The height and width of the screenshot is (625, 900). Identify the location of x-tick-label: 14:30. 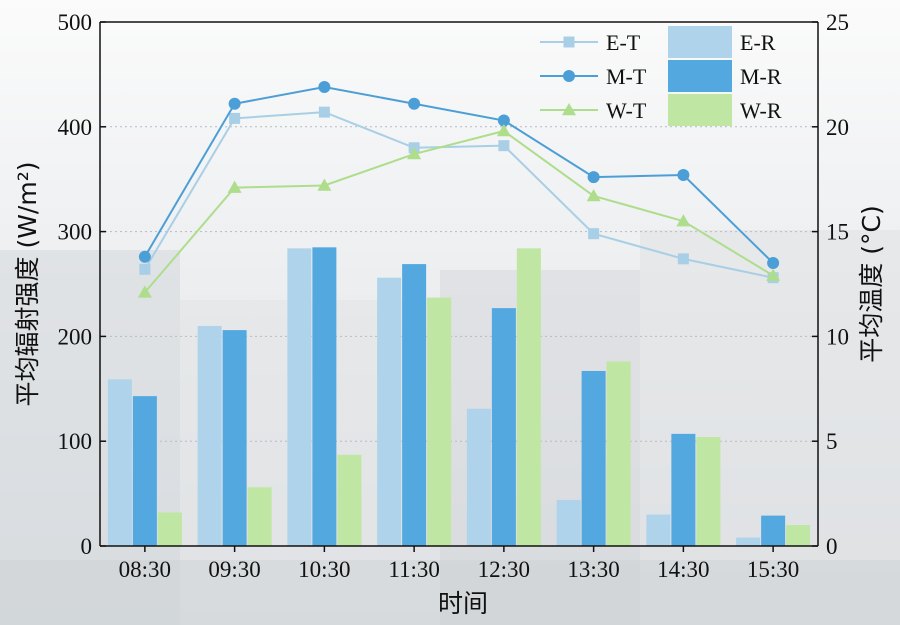
(683, 569).